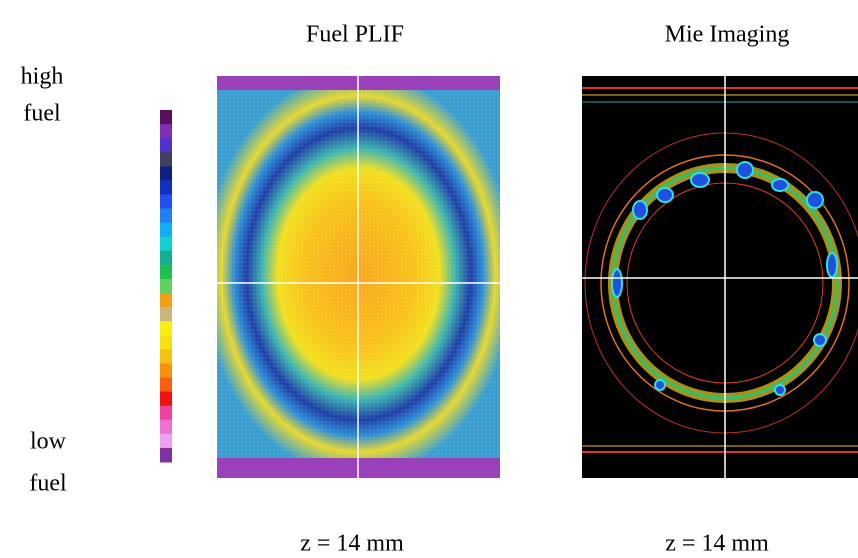 The height and width of the screenshot is (558, 858). What do you see at coordinates (42, 77) in the screenshot?
I see `colorbar-label: high` at bounding box center [42, 77].